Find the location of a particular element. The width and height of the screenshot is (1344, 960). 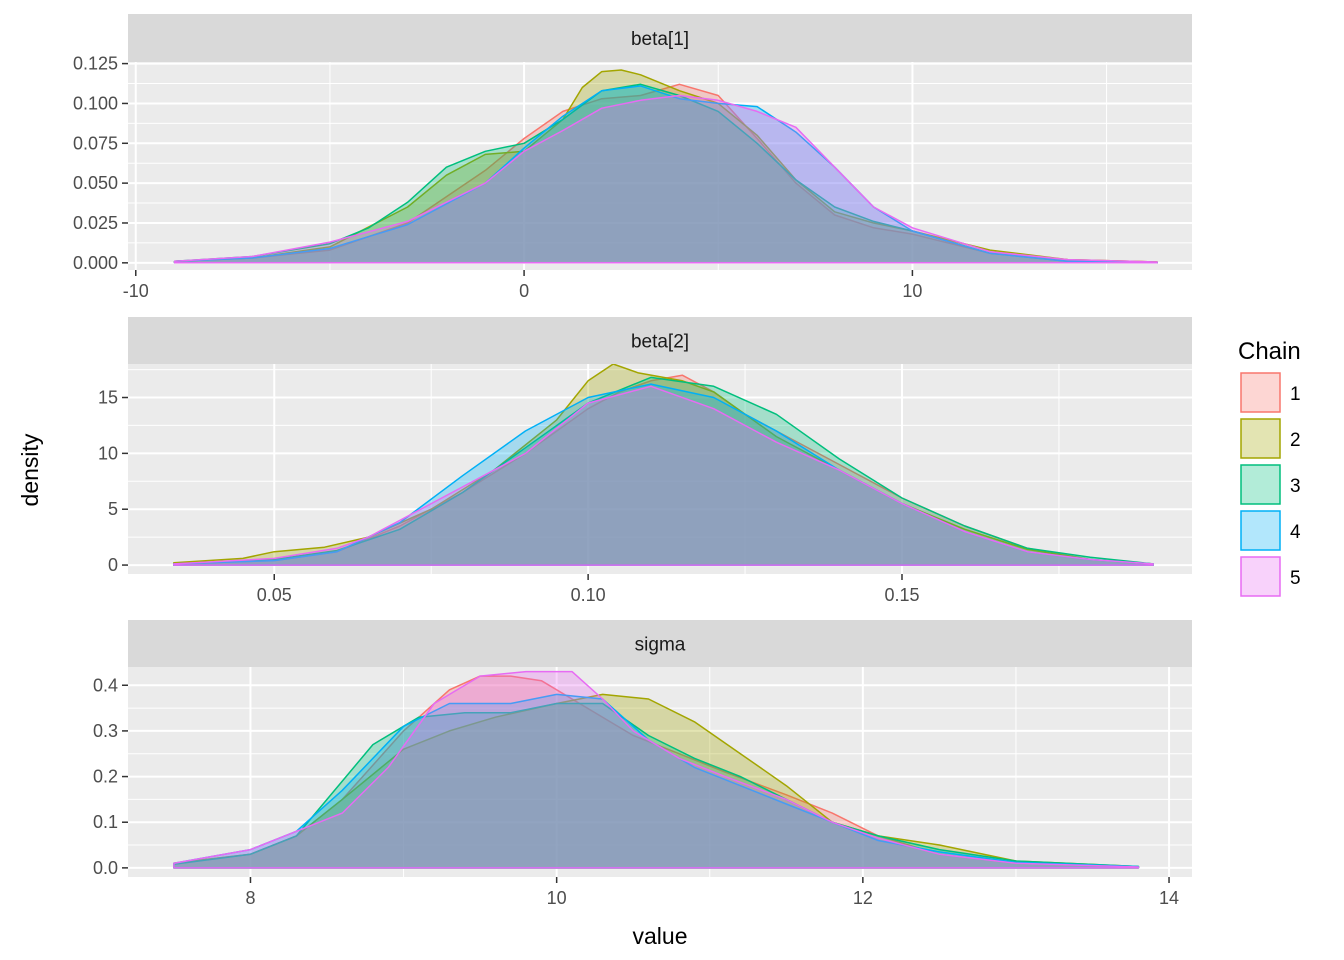

x-tick-label: 8 is located at coordinates (250, 898).